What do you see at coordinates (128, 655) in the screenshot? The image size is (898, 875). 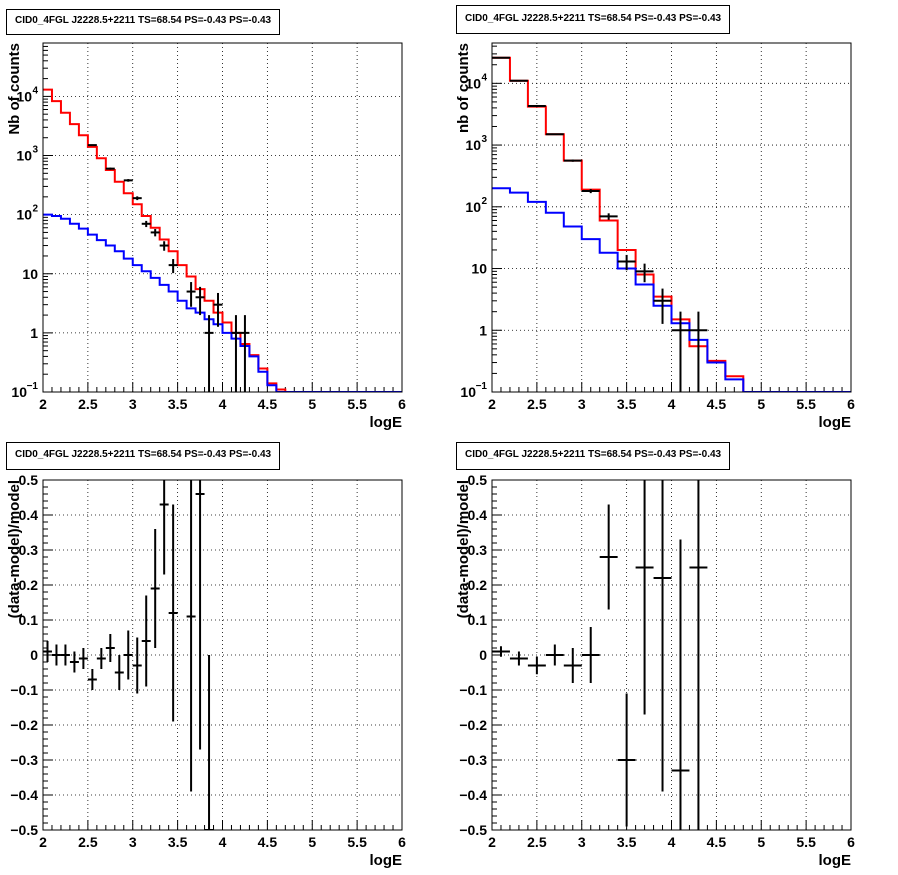 I see `residual-points` at bounding box center [128, 655].